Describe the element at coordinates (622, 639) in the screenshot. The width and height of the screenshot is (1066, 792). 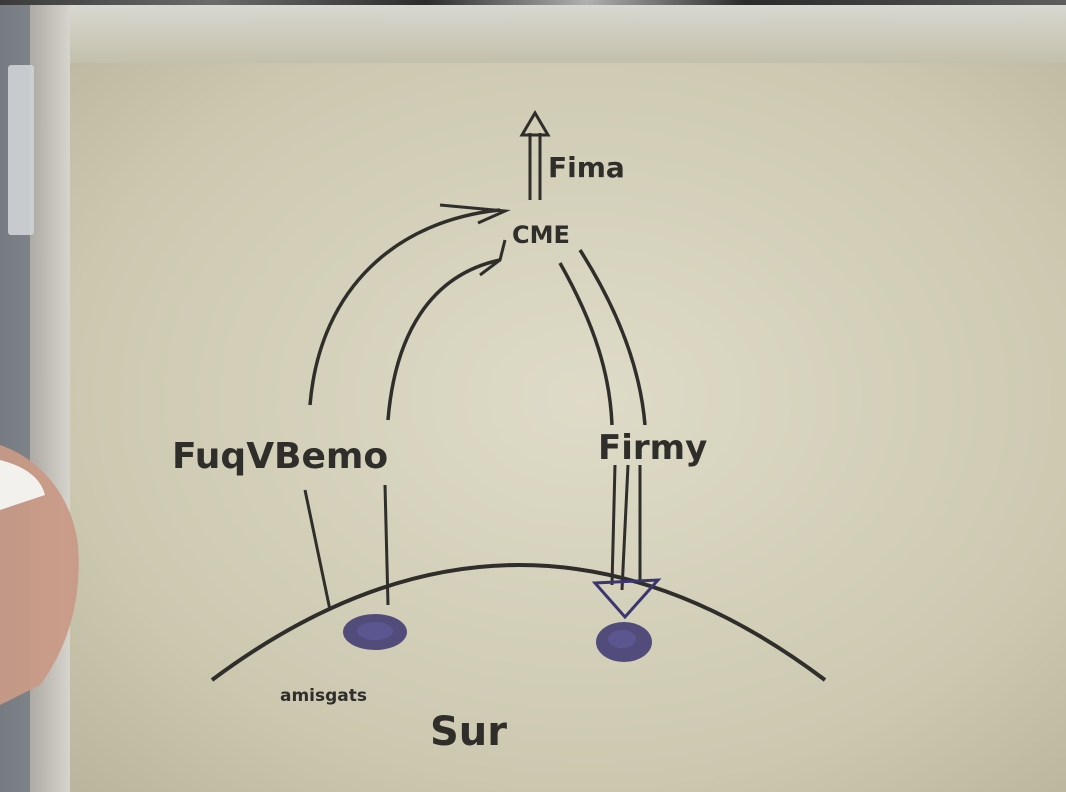
I see `right-surface-blob-core` at that location.